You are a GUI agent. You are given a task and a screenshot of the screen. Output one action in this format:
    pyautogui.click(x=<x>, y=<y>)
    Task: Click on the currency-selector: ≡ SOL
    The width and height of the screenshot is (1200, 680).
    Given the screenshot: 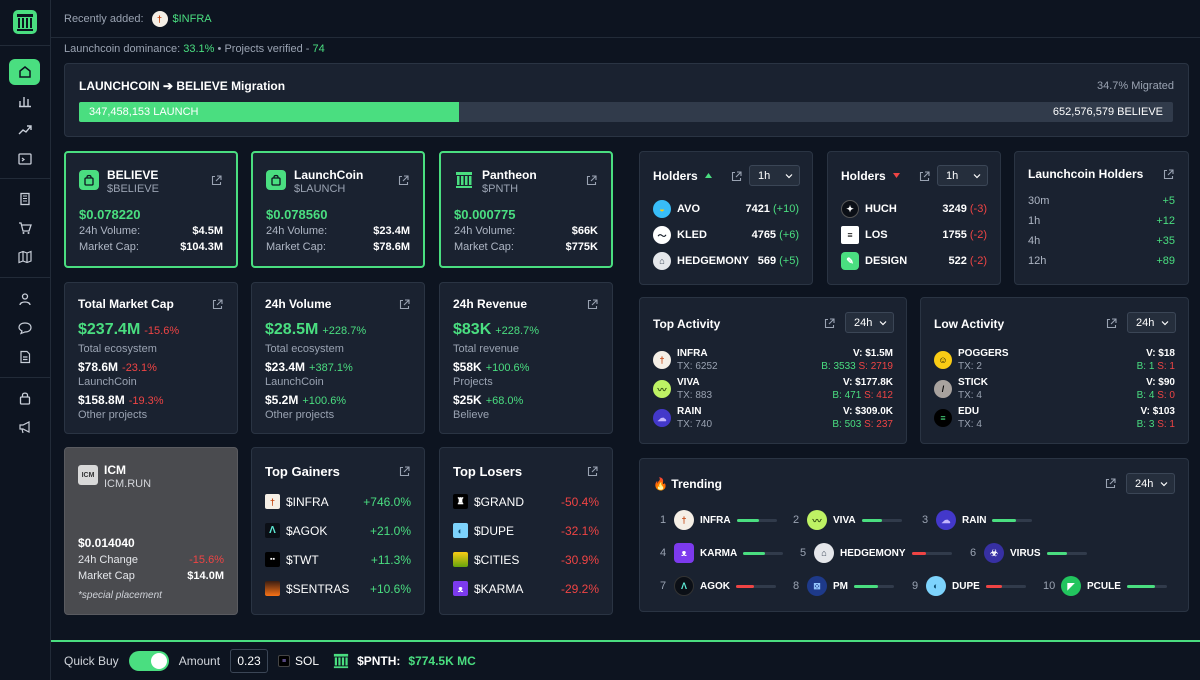 What is the action you would take?
    pyautogui.click(x=298, y=661)
    